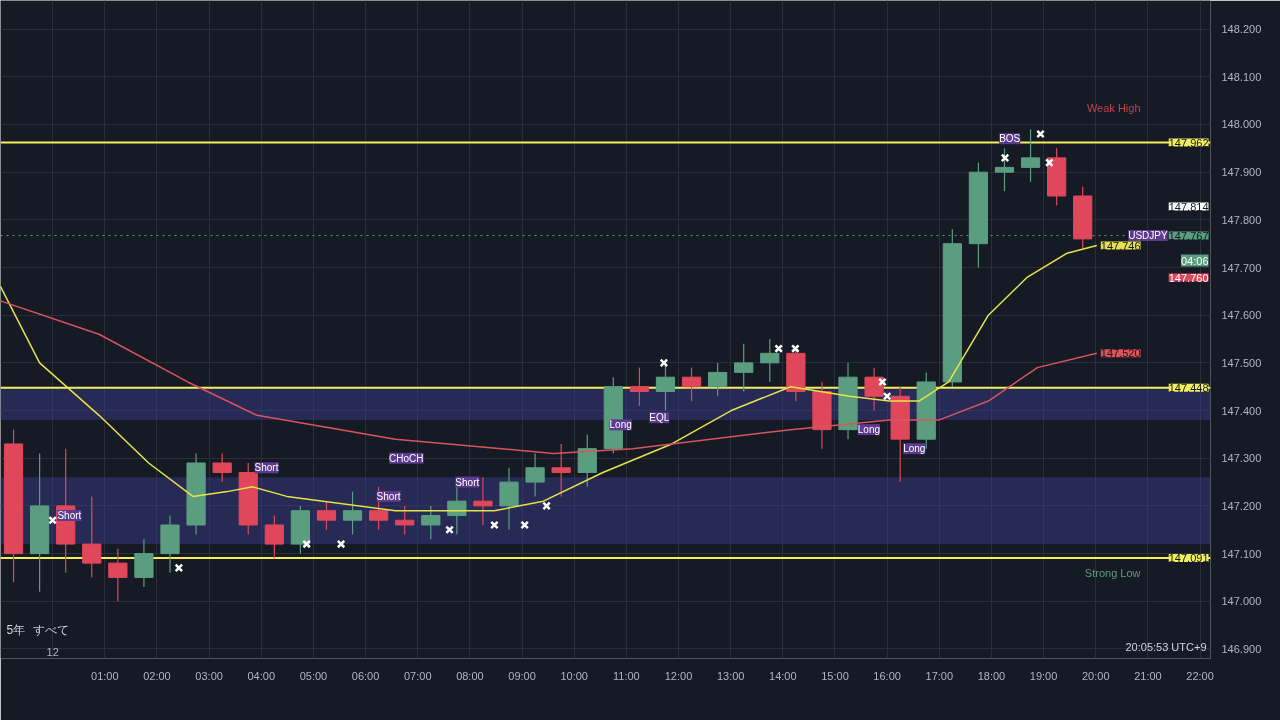 The height and width of the screenshot is (720, 1280). I want to click on y-tick-label: 147.700, so click(1241, 267).